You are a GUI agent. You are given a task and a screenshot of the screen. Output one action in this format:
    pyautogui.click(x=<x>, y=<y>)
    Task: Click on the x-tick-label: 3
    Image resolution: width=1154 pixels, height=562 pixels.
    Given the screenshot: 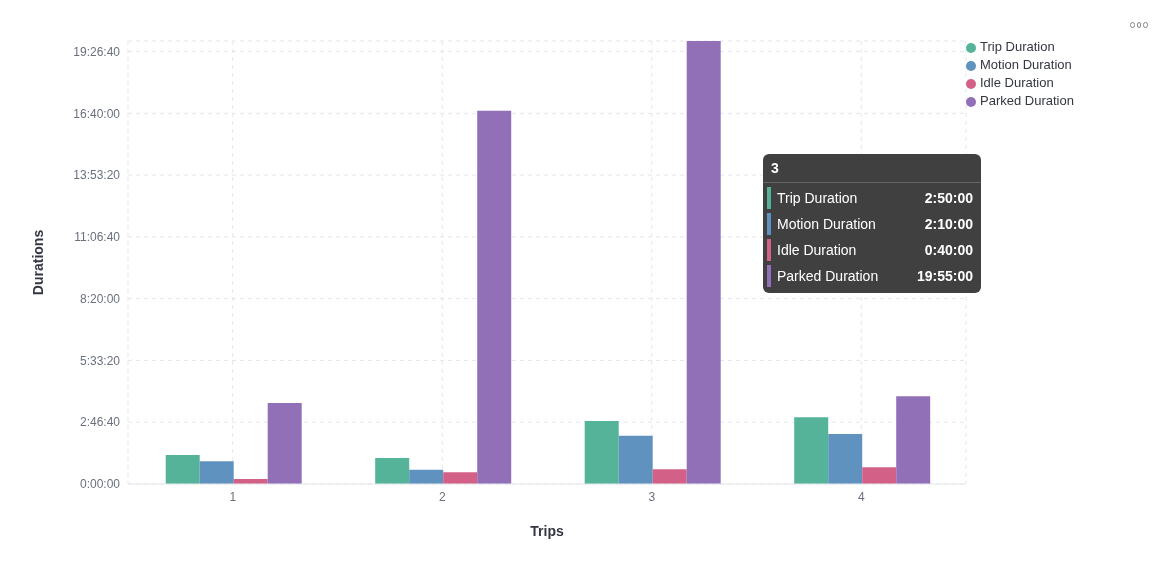 What is the action you would take?
    pyautogui.click(x=652, y=496)
    